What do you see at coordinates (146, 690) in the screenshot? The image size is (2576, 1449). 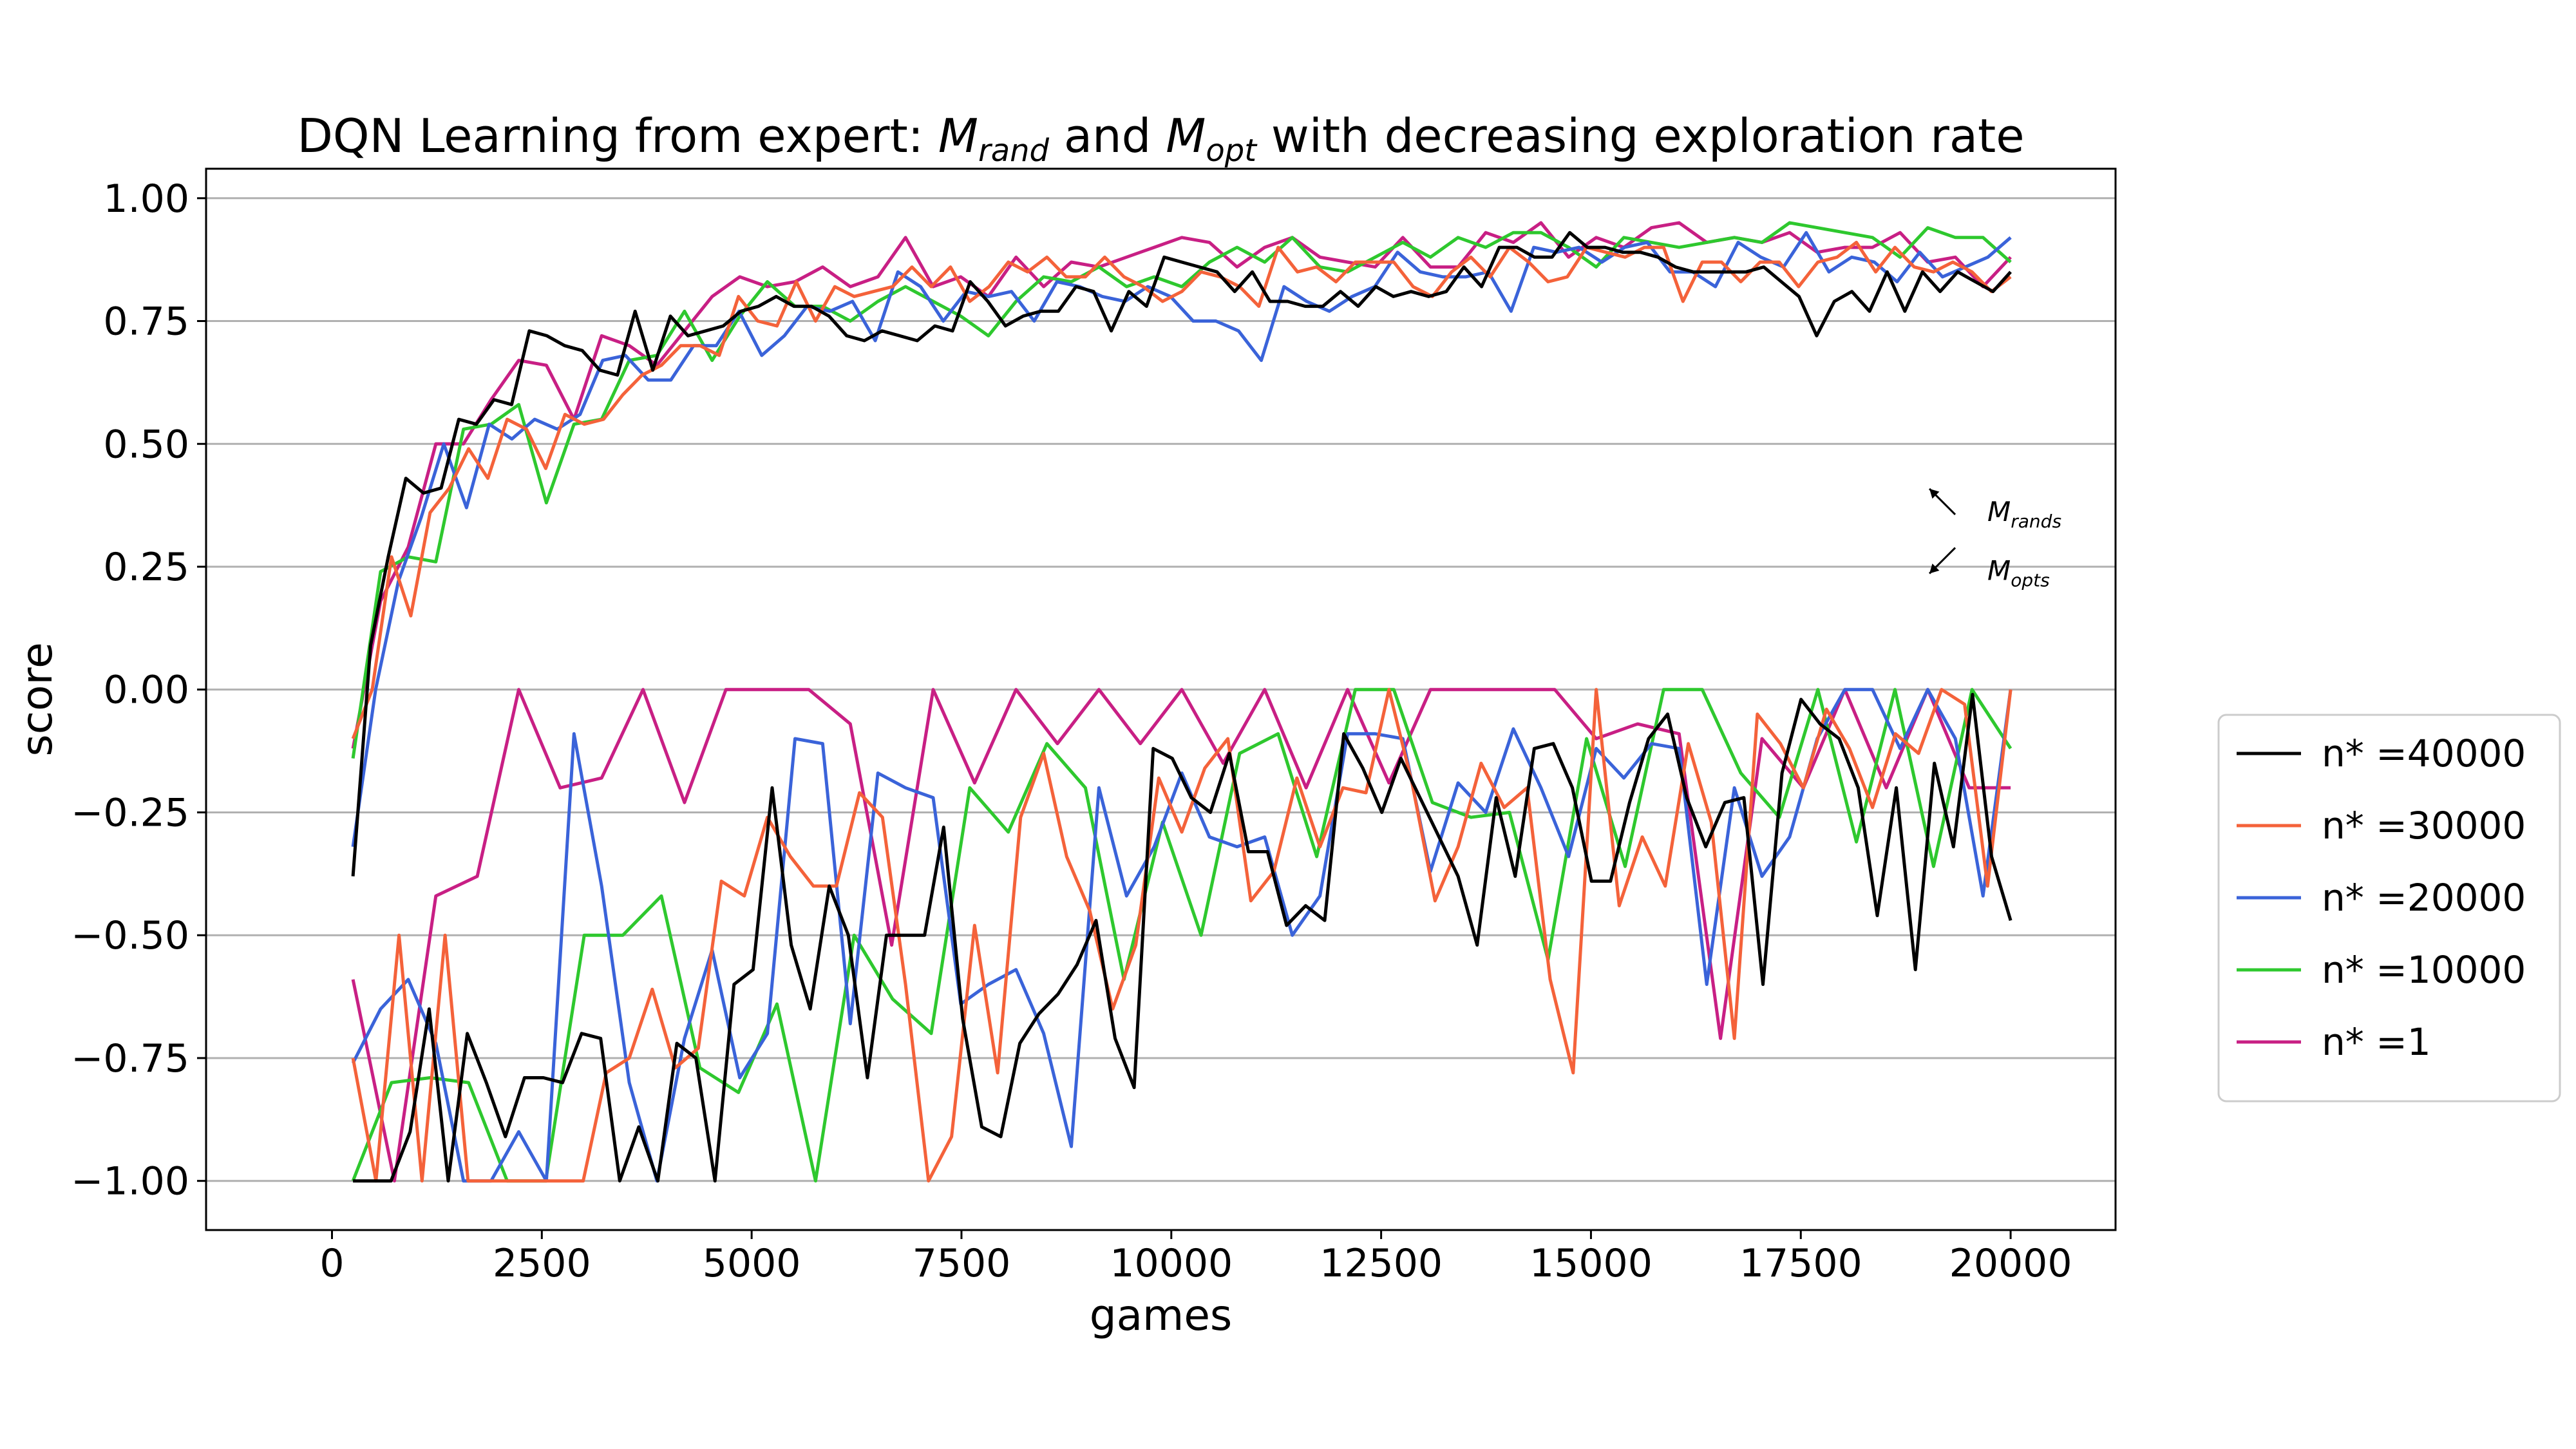 I see `y-tick-label: 0.00` at bounding box center [146, 690].